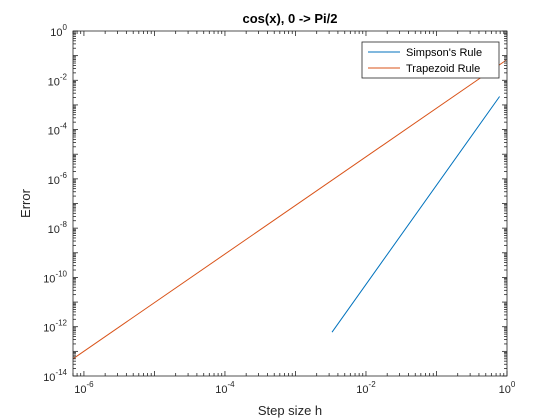 The height and width of the screenshot is (420, 560). What do you see at coordinates (290, 410) in the screenshot?
I see `x-axis-label: Step size h` at bounding box center [290, 410].